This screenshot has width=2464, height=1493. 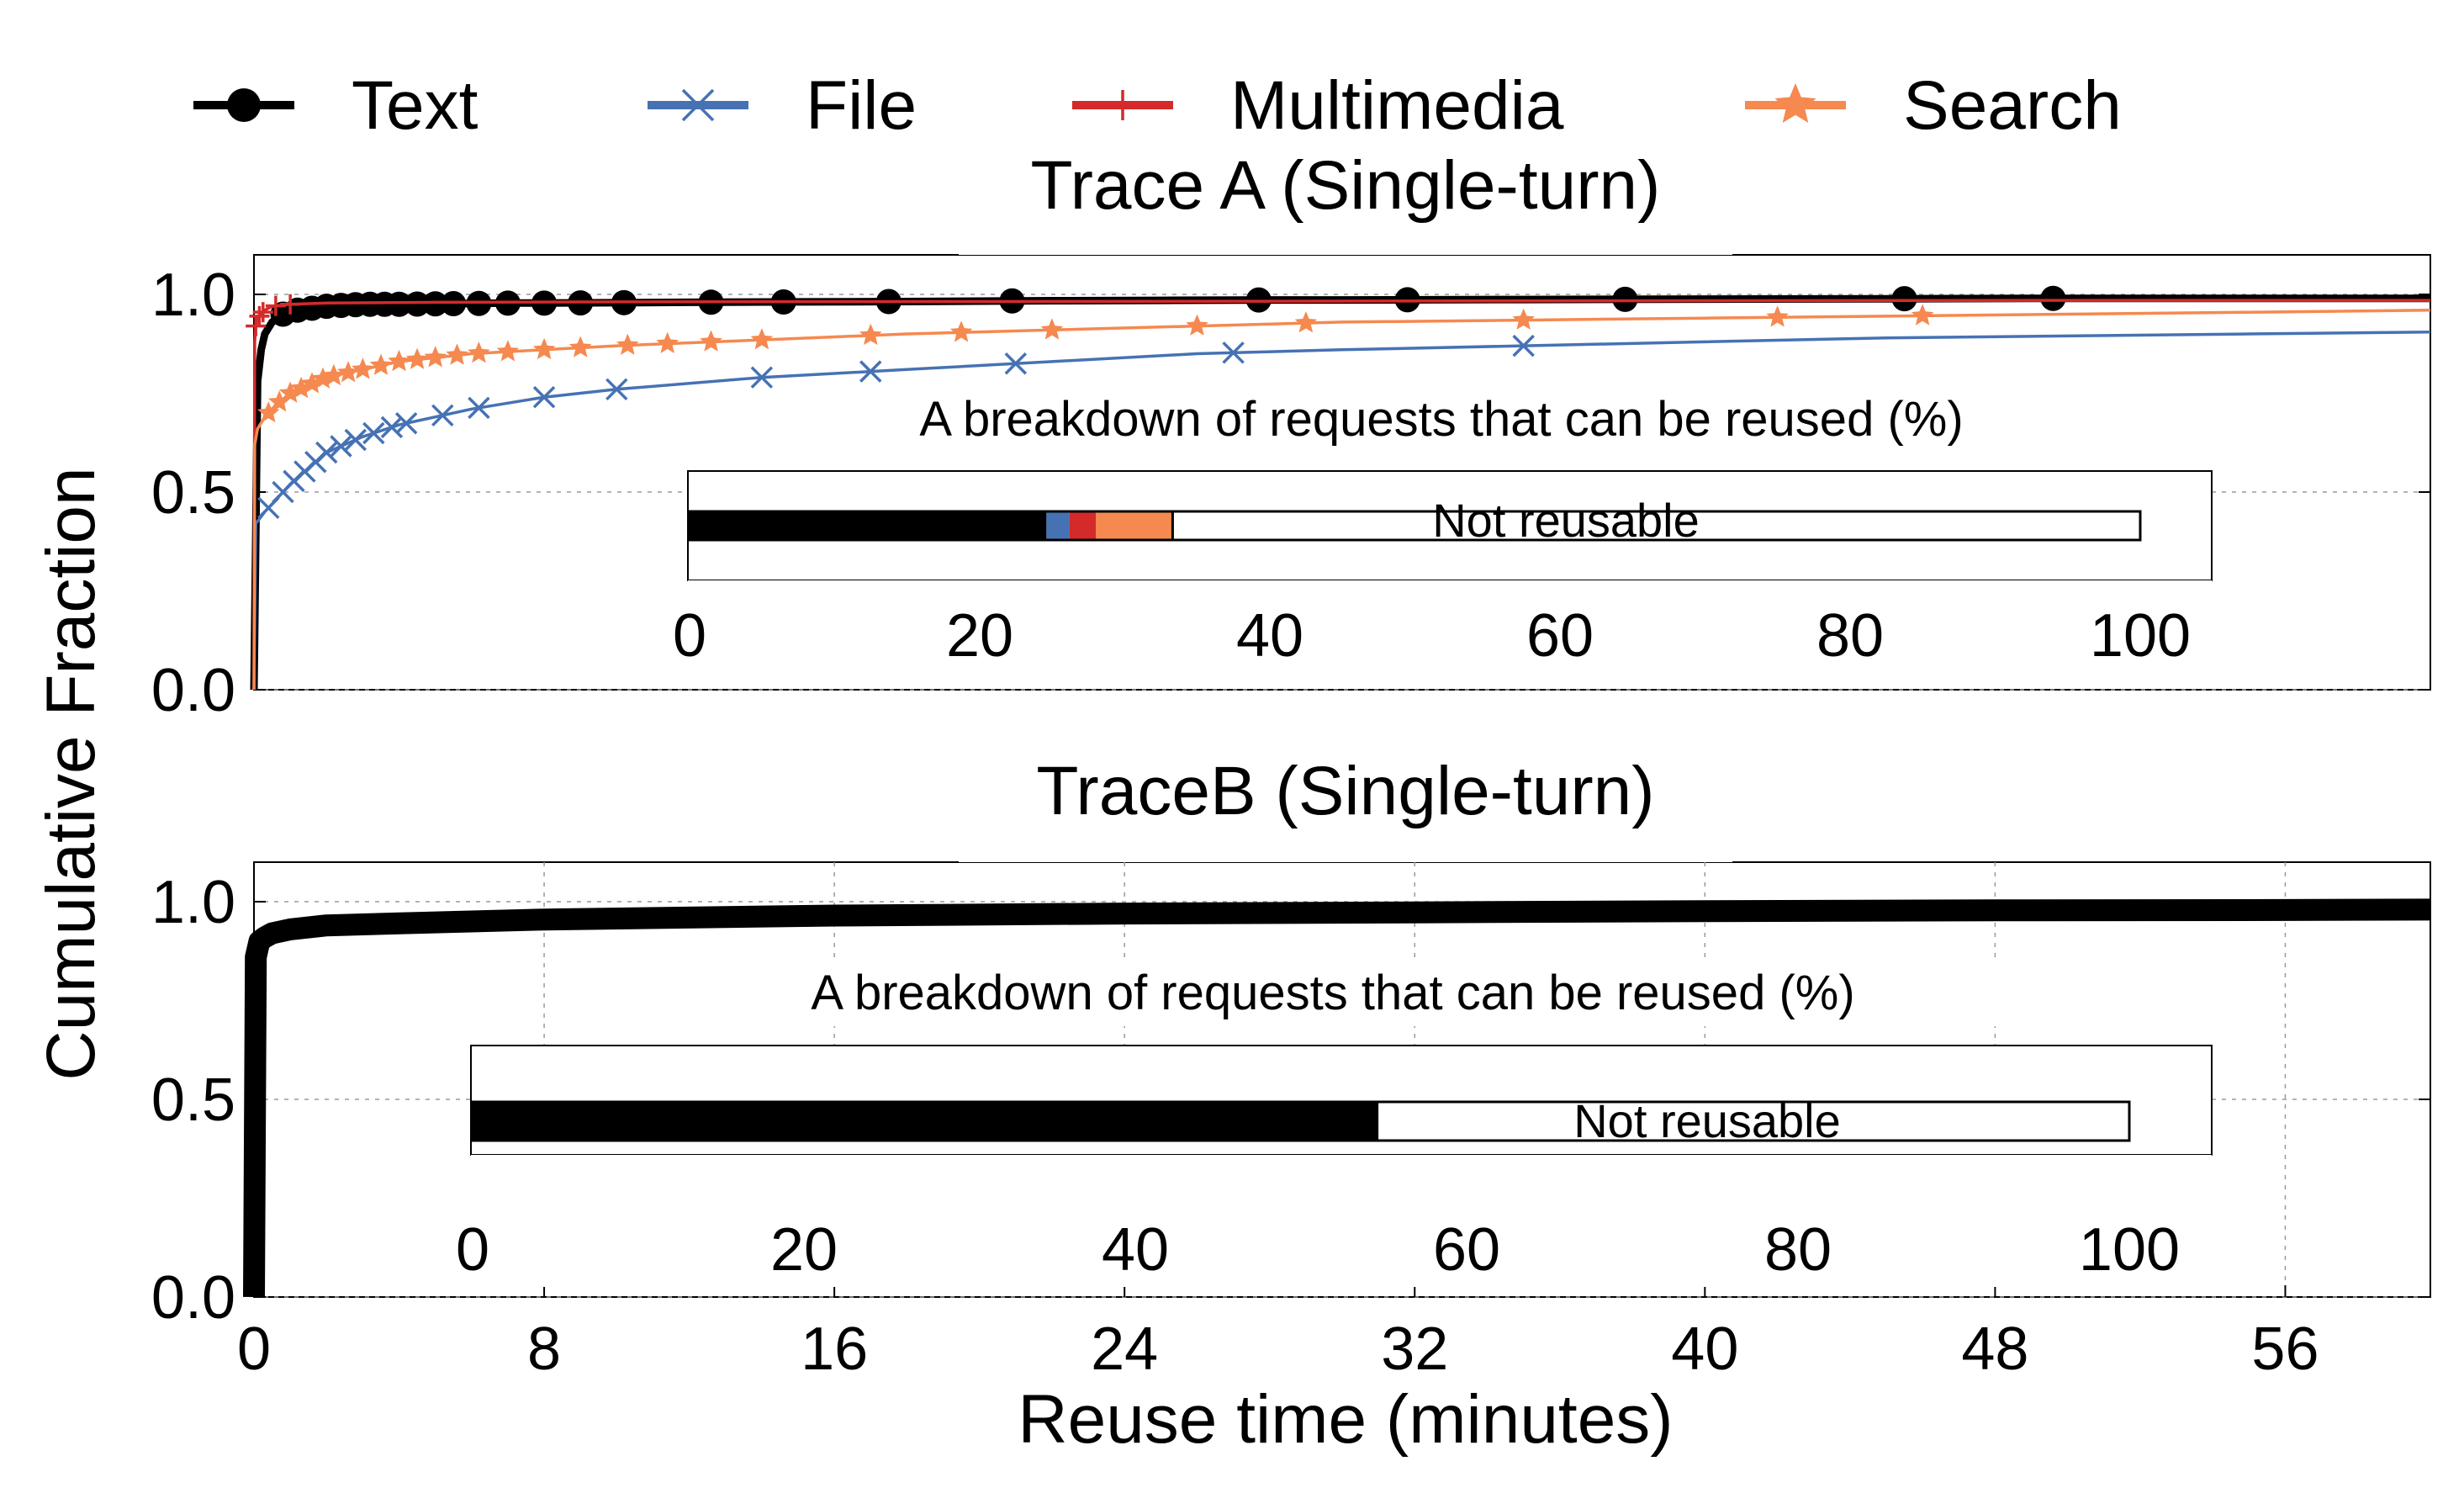 What do you see at coordinates (1704, 1349) in the screenshot?
I see `x-tick-label: 40` at bounding box center [1704, 1349].